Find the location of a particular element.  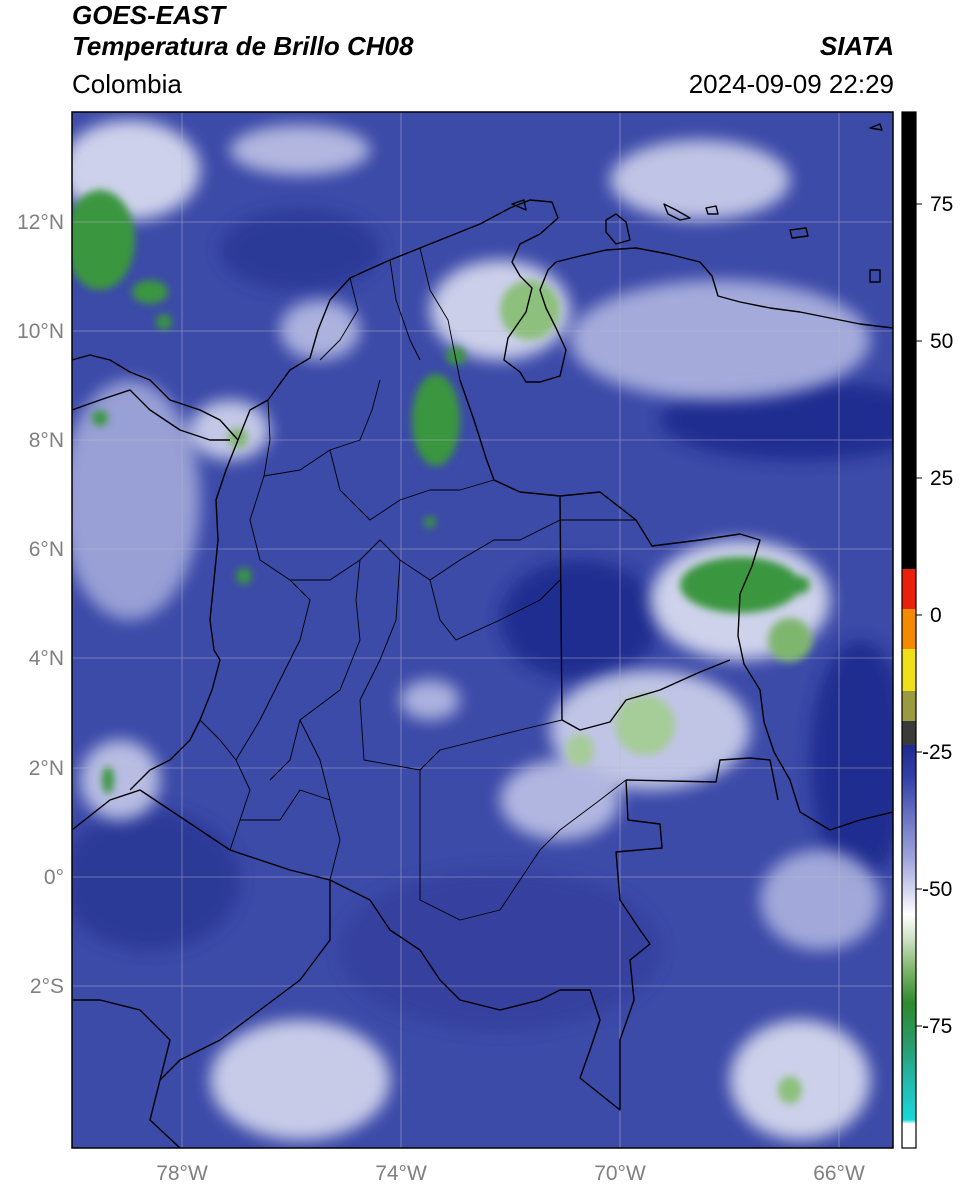

colorbar-tick-label: 75 is located at coordinates (941, 204).